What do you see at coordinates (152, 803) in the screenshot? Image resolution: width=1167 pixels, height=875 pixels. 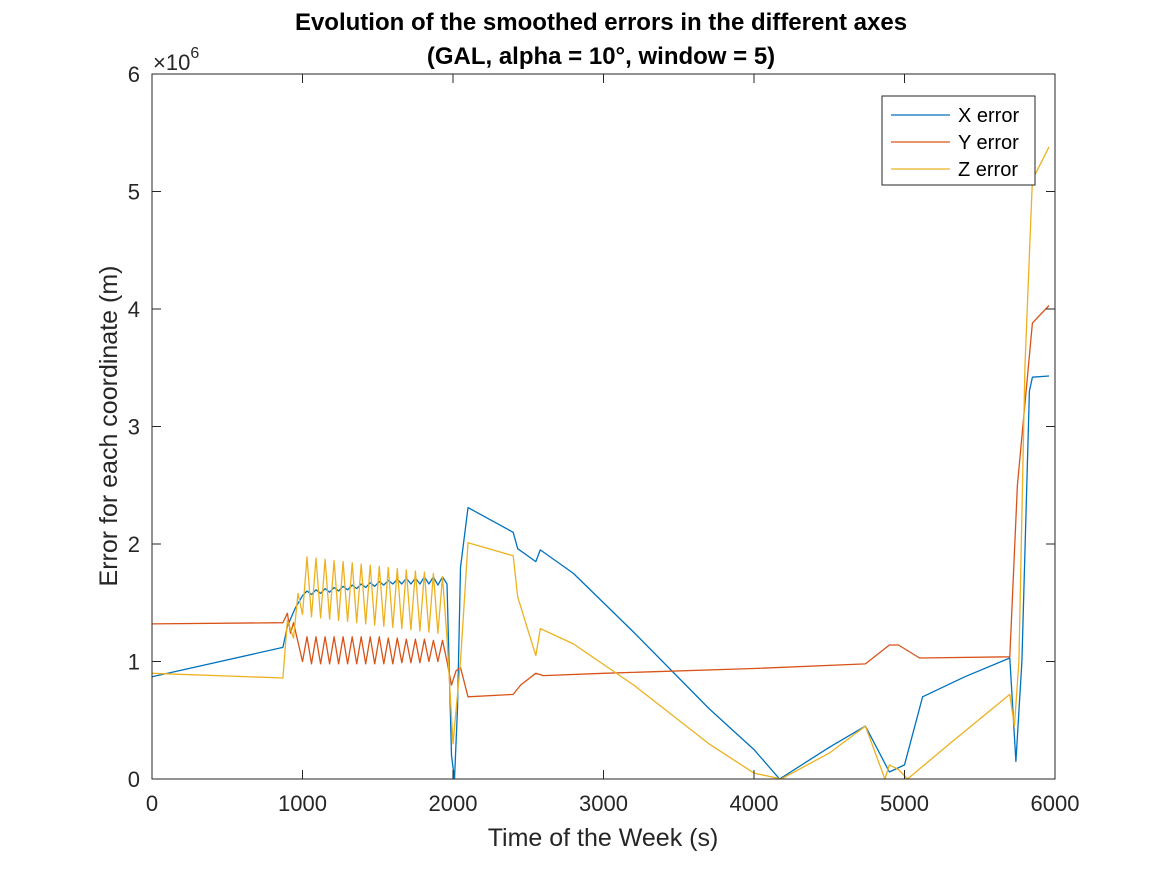 I see `x-tick-label: 0` at bounding box center [152, 803].